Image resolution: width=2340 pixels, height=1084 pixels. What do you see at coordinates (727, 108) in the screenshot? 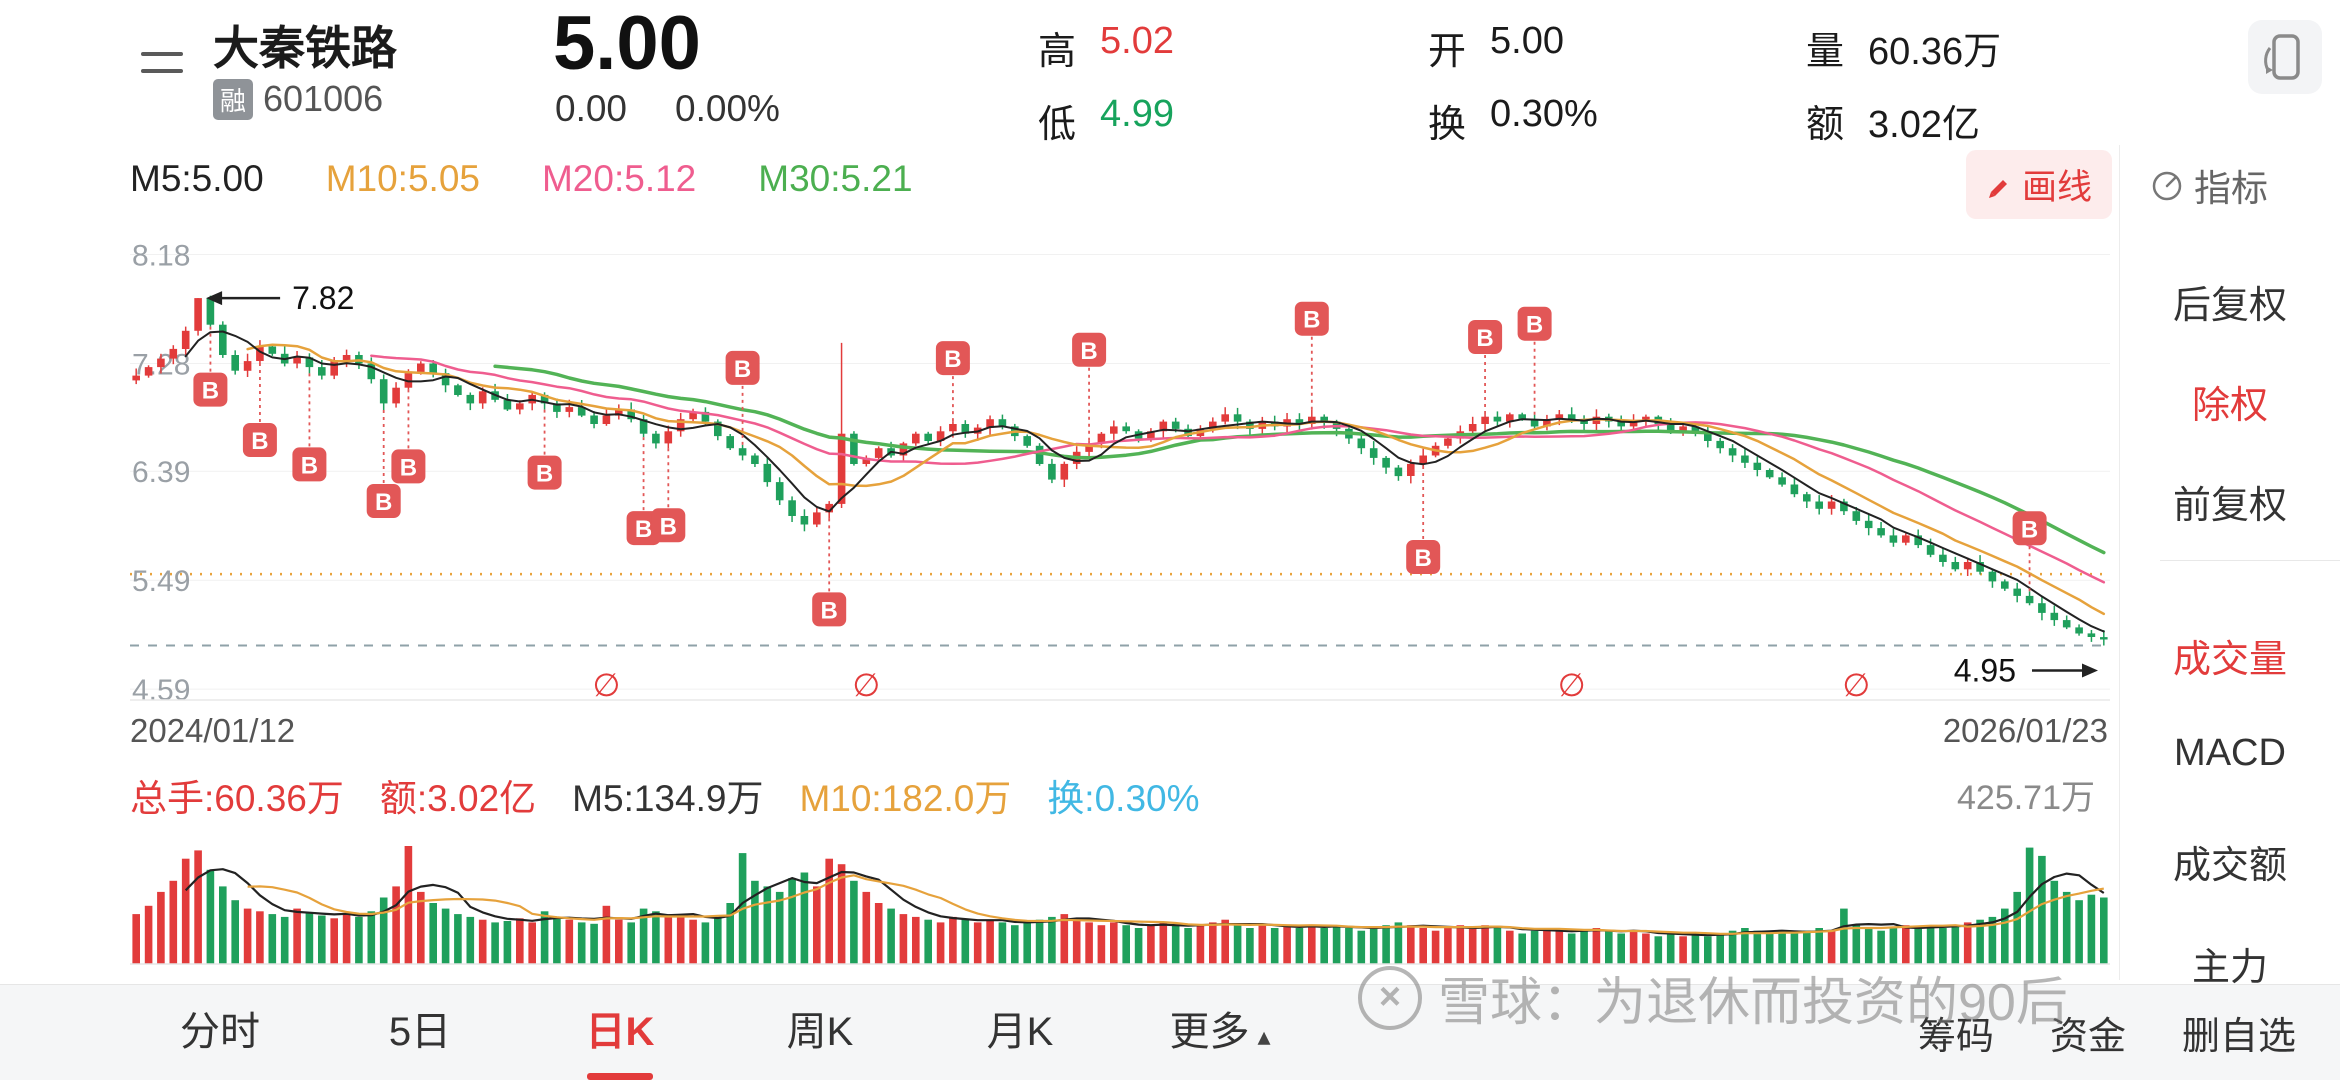
I see `price-change-pct: 0.00%` at bounding box center [727, 108].